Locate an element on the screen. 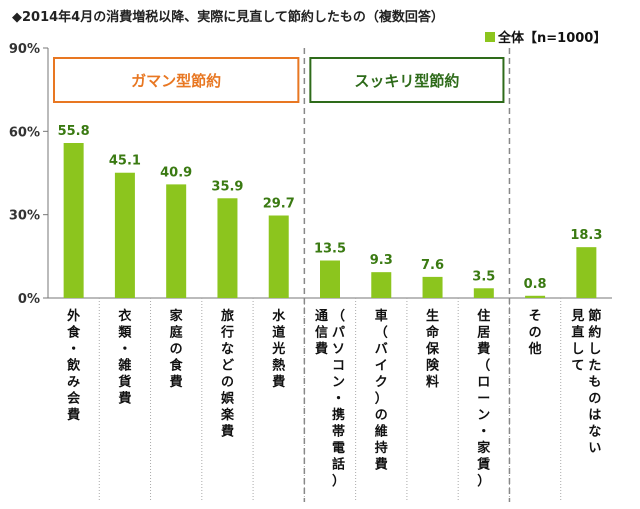  category-char: 車 is located at coordinates (381, 316).